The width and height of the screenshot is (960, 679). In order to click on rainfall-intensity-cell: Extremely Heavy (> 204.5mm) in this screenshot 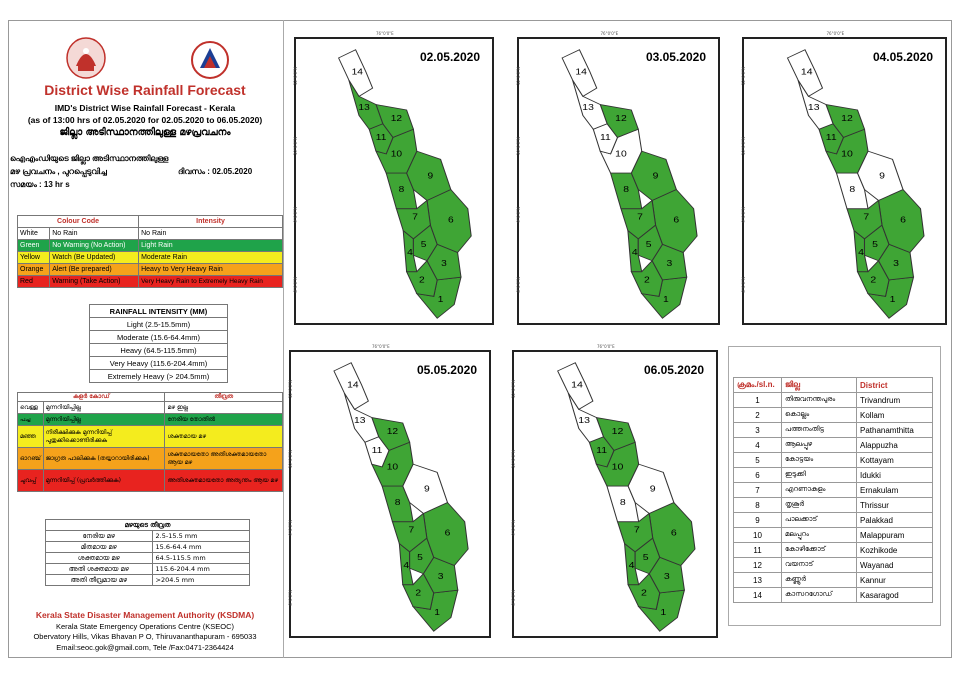, I will do `click(158, 376)`.